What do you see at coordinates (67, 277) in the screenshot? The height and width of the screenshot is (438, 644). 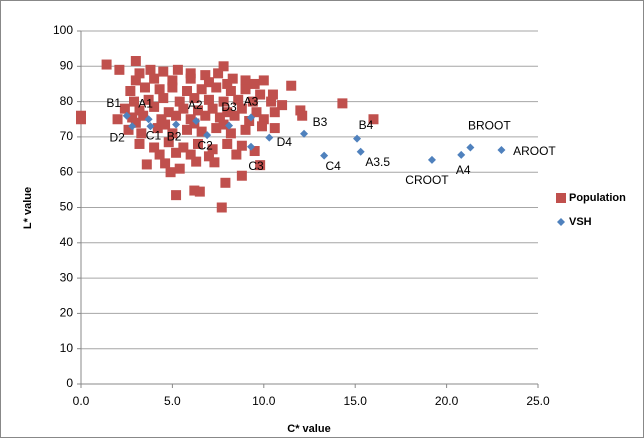 I see `y-tick-label: 30` at bounding box center [67, 277].